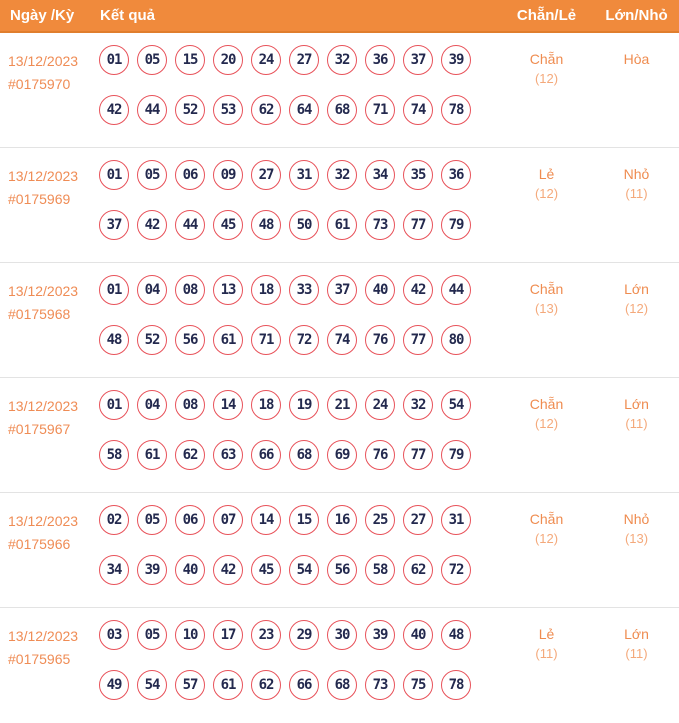  Describe the element at coordinates (190, 455) in the screenshot. I see `number-ball: 62` at that location.